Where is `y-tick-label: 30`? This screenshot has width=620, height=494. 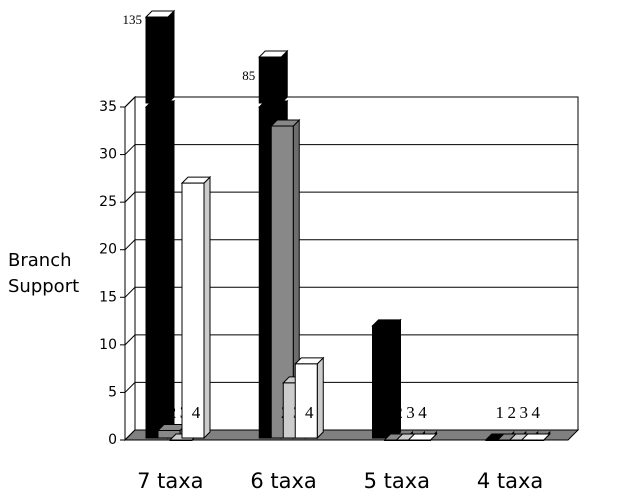 y-tick-label: 30 is located at coordinates (108, 155).